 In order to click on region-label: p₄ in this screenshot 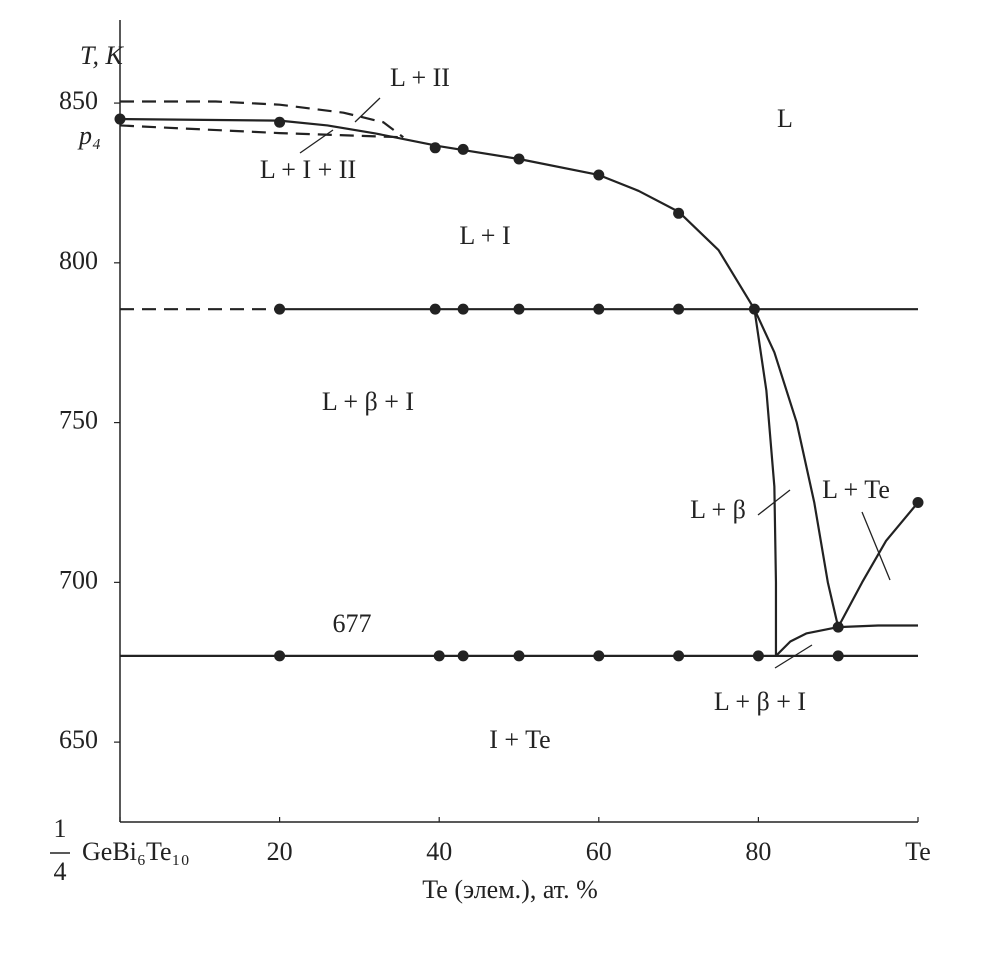, I will do `click(89, 135)`.